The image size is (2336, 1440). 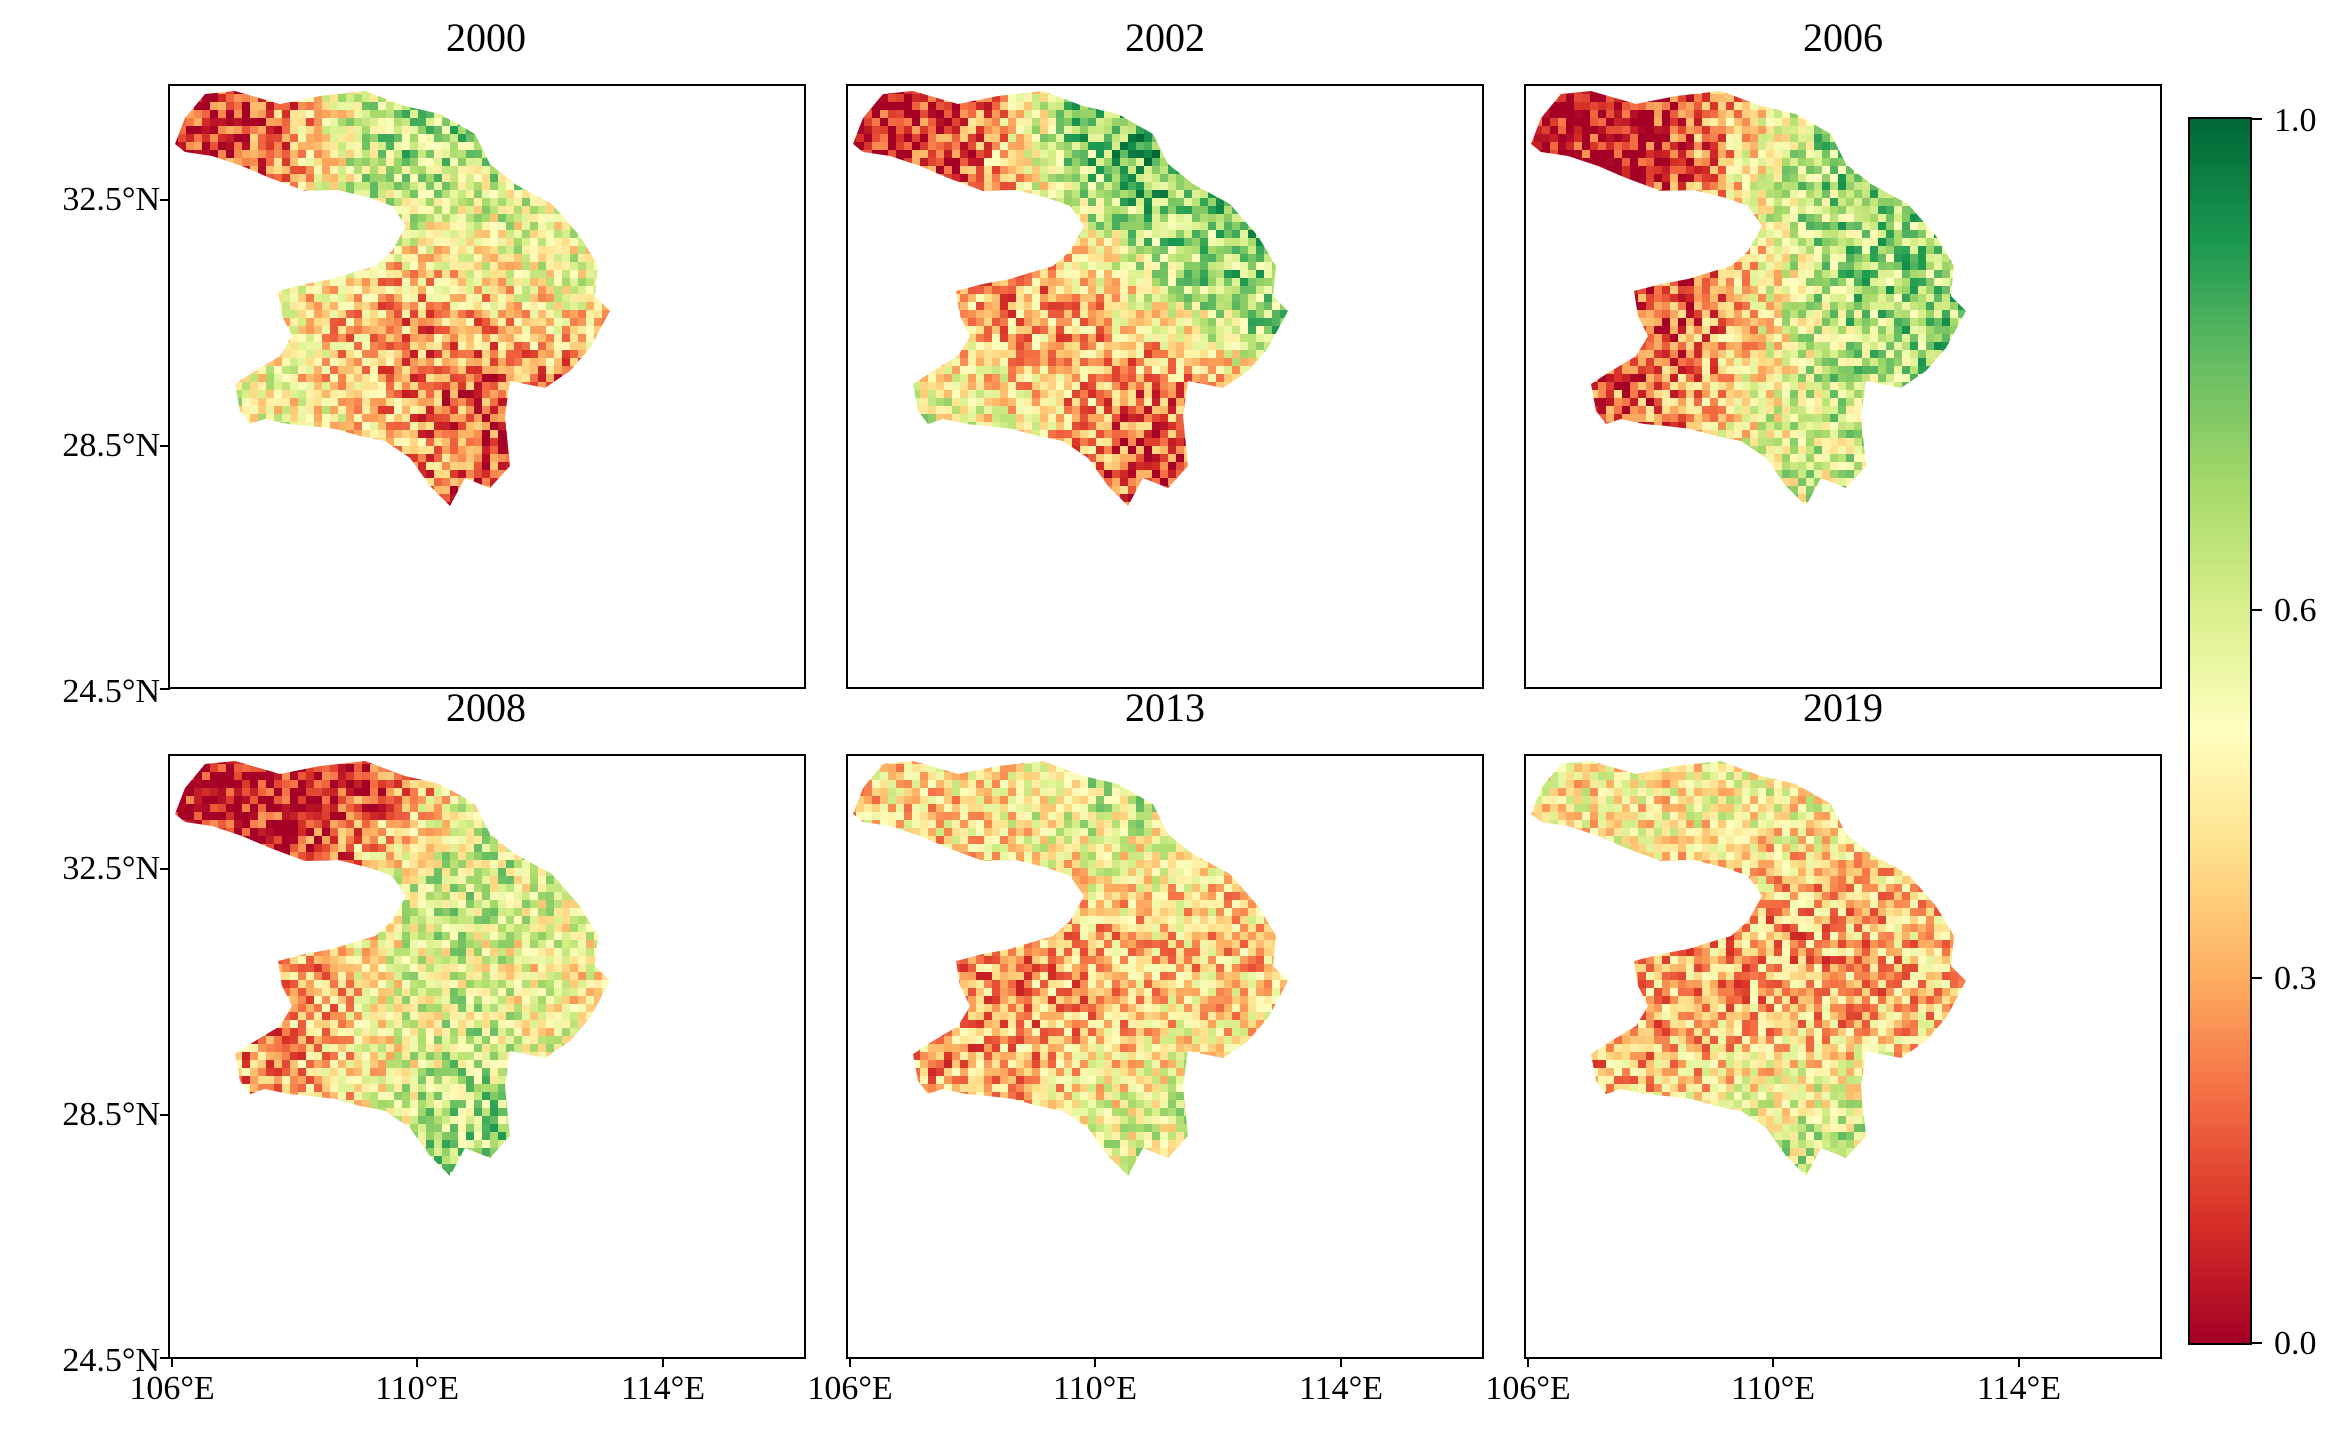 What do you see at coordinates (1528, 1388) in the screenshot?
I see `x-label-106-p3: 106°E` at bounding box center [1528, 1388].